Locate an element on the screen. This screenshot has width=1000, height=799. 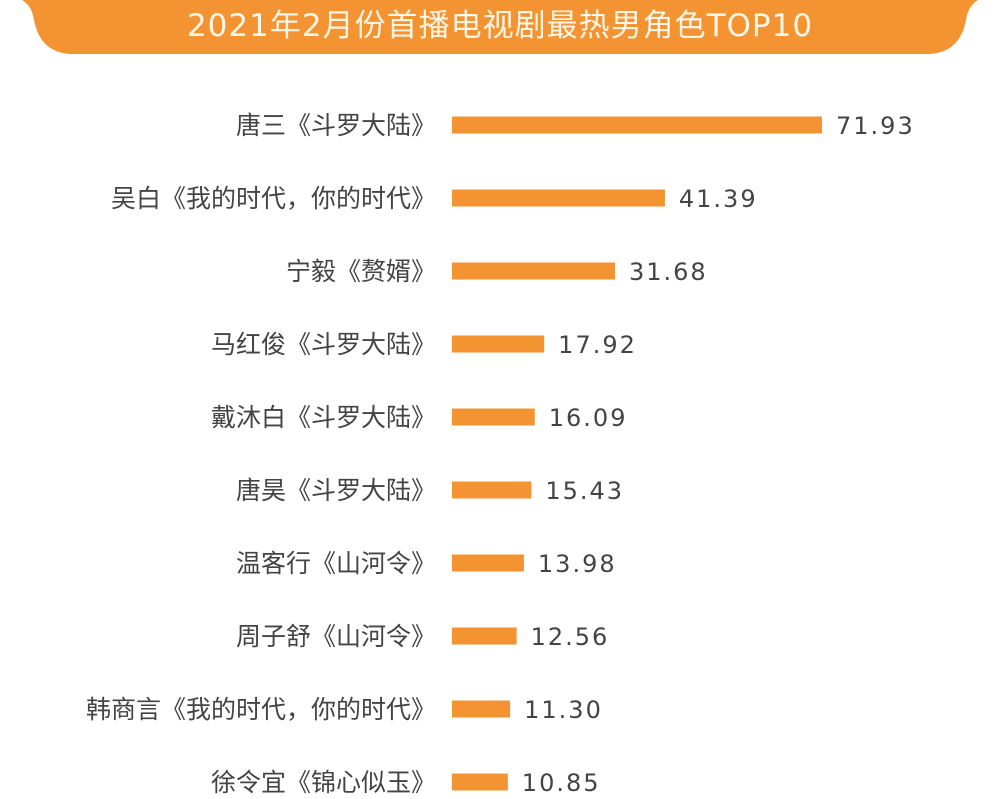
category-label: 温客行《山河令》 is located at coordinates (336, 563).